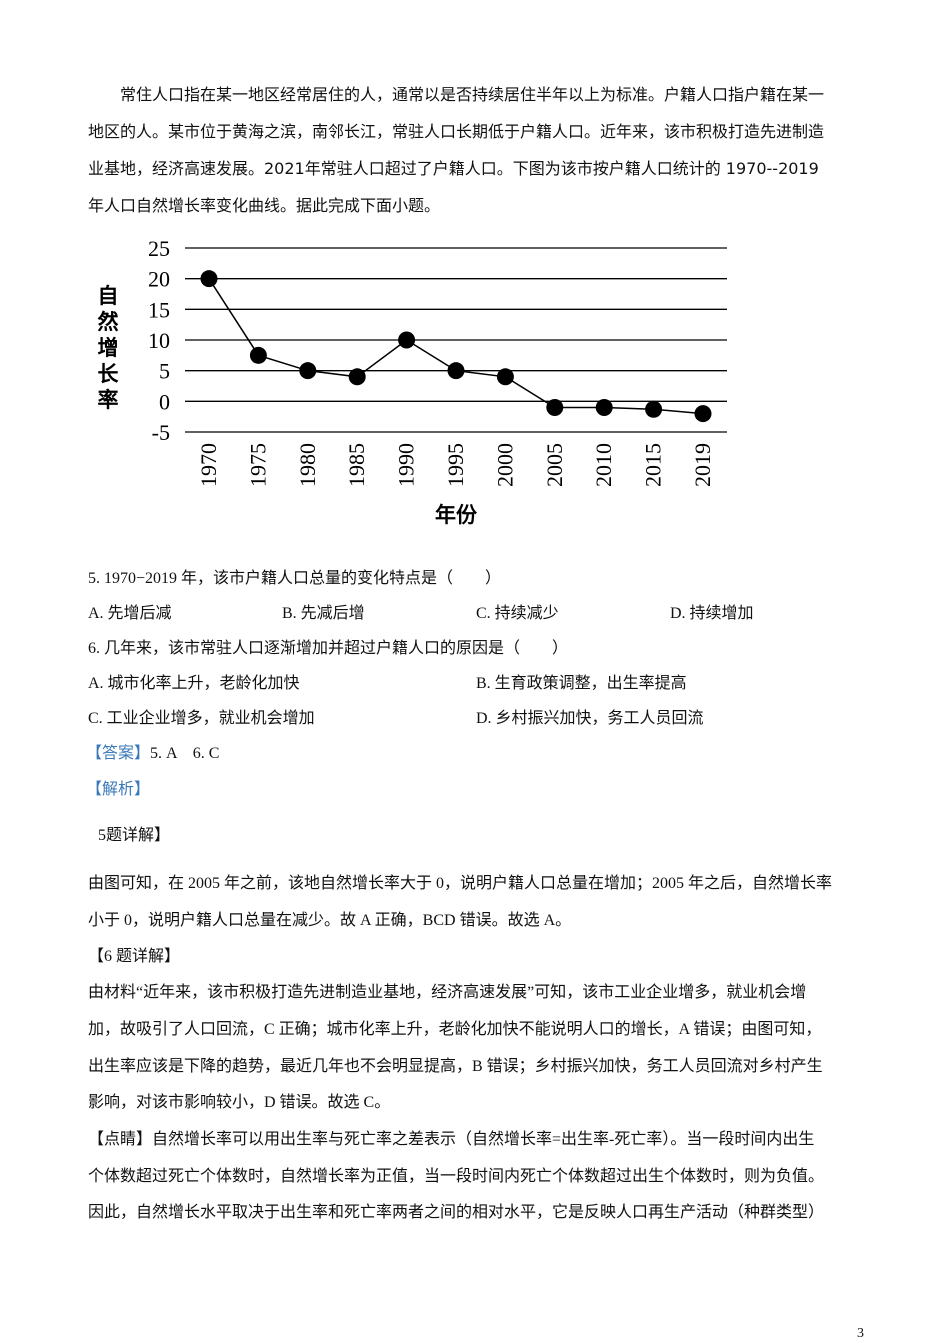 The image size is (950, 1344). Describe the element at coordinates (159, 340) in the screenshot. I see `y-tick-label: 10` at that location.